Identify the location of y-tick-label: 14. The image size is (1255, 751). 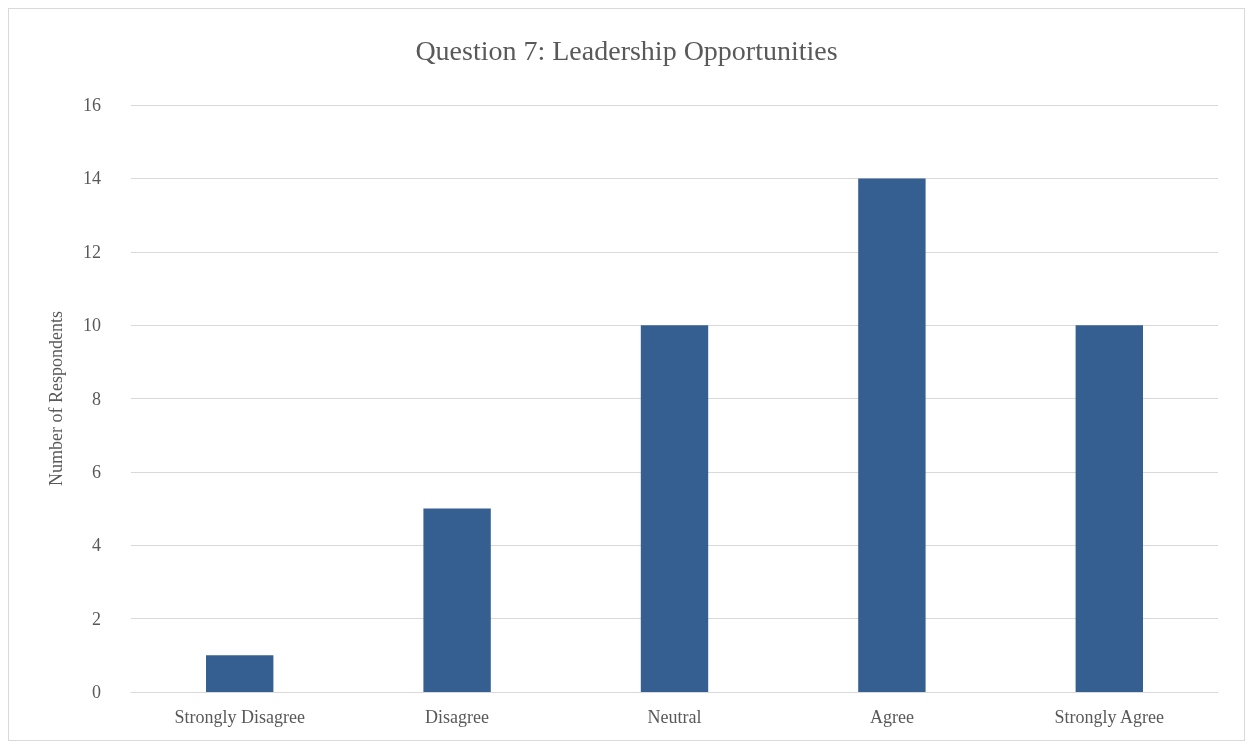
(92, 178).